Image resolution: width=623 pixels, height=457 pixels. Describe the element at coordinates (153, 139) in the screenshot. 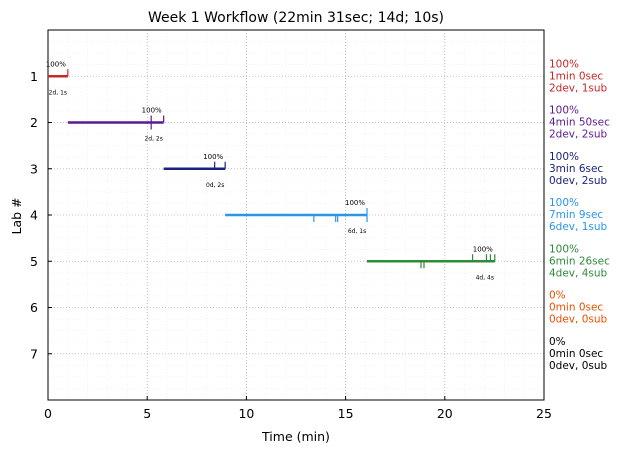

I see `dev-submit-label: 2d, 2s` at that location.